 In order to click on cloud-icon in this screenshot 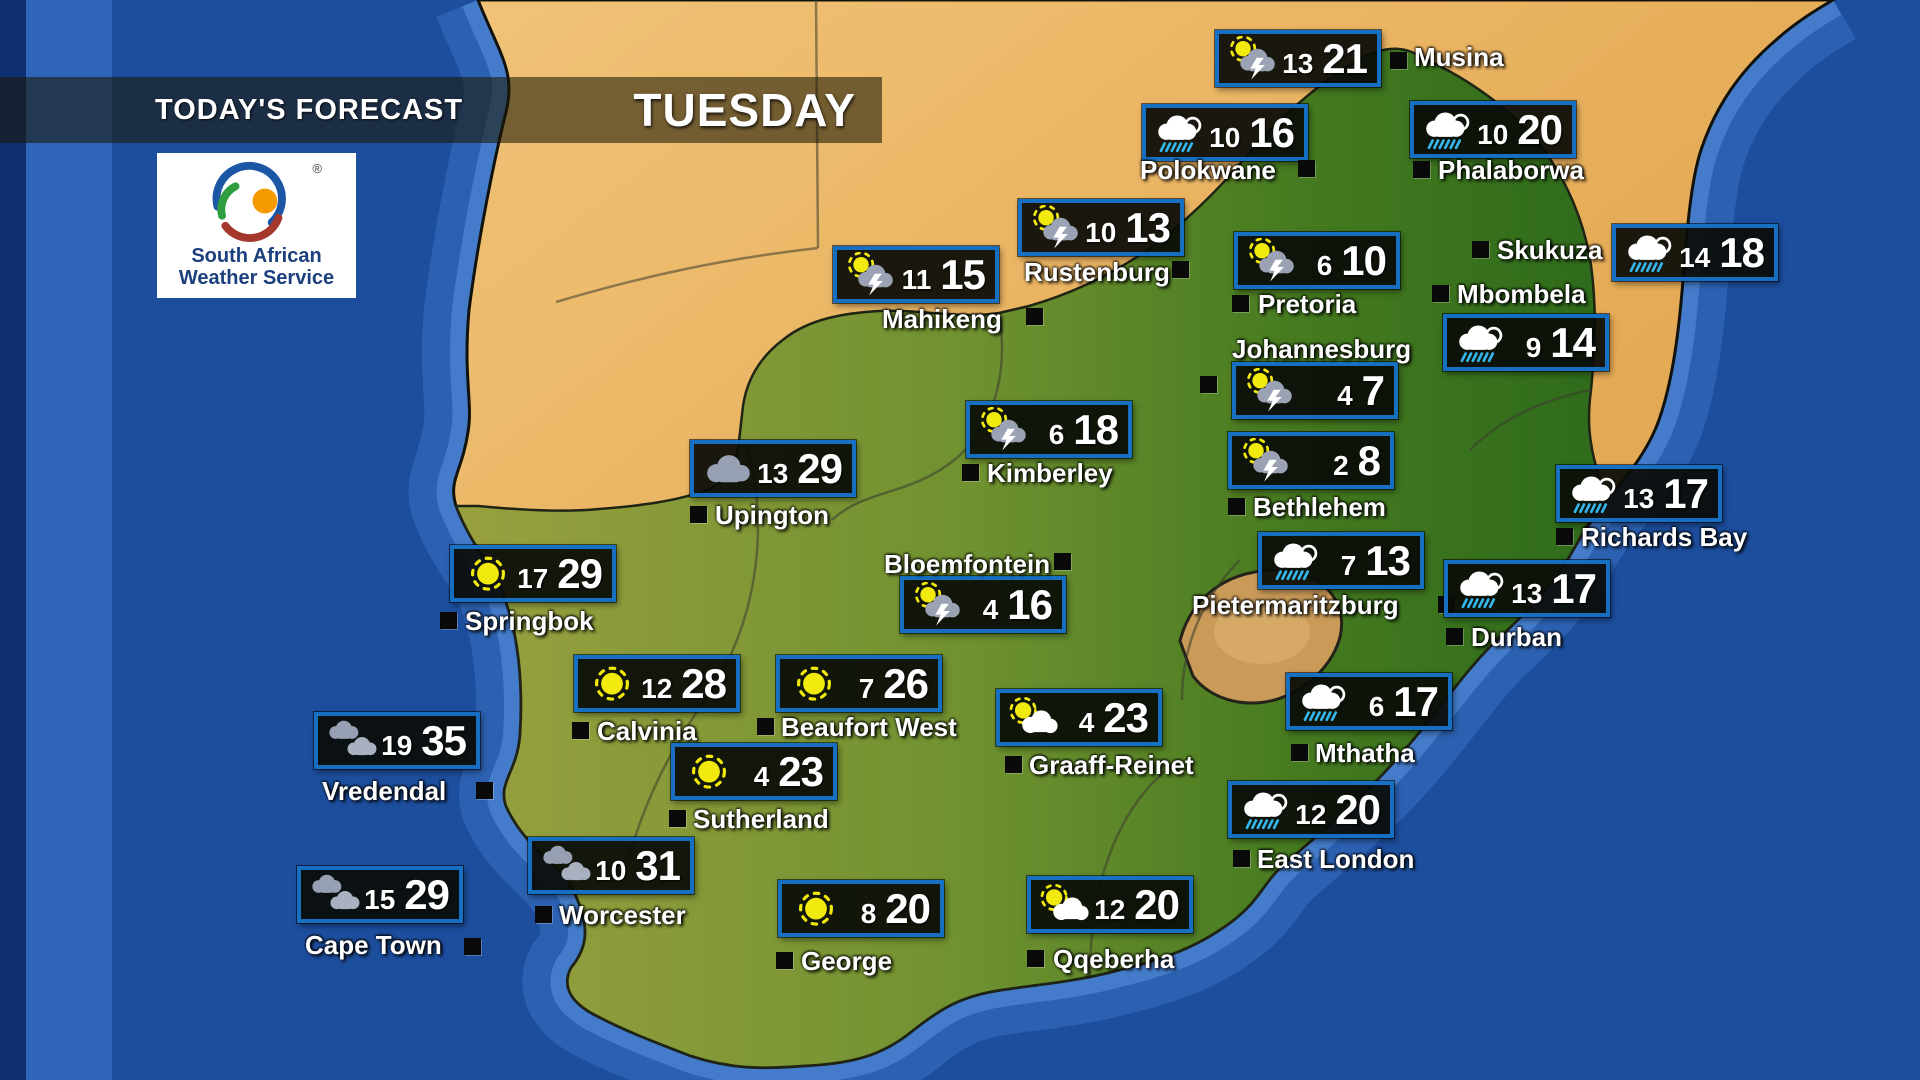, I will do `click(728, 469)`.